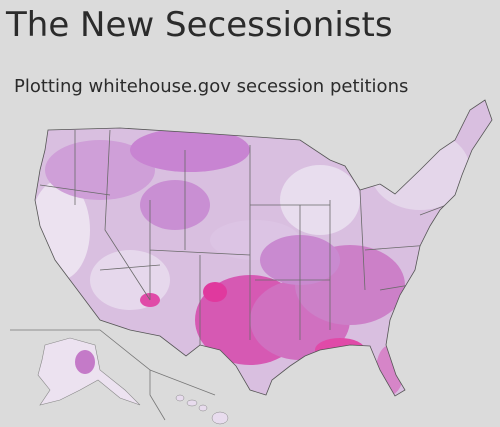 Image resolution: width=500 pixels, height=427 pixels. I want to click on inset-dividers, so click(113, 375).